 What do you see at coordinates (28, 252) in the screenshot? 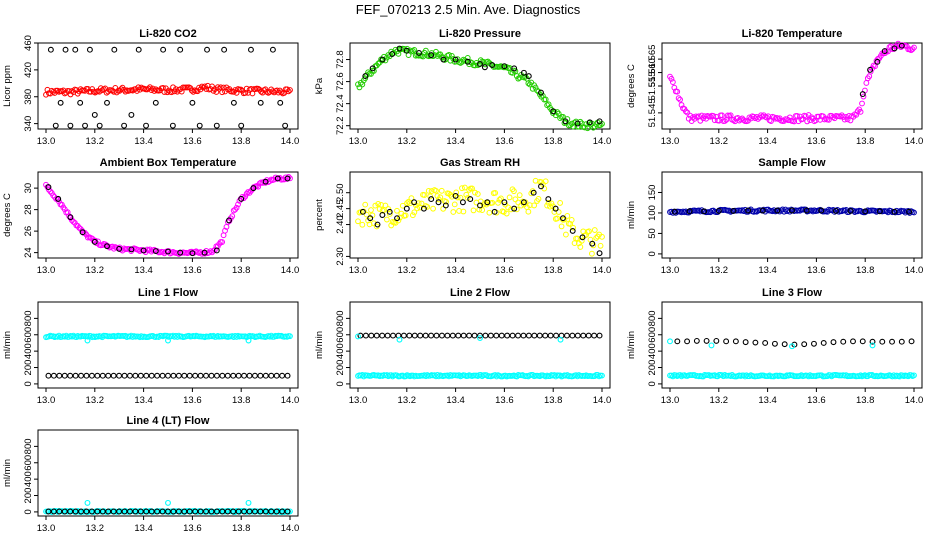
I see `y-tick-label: 24` at bounding box center [28, 252].